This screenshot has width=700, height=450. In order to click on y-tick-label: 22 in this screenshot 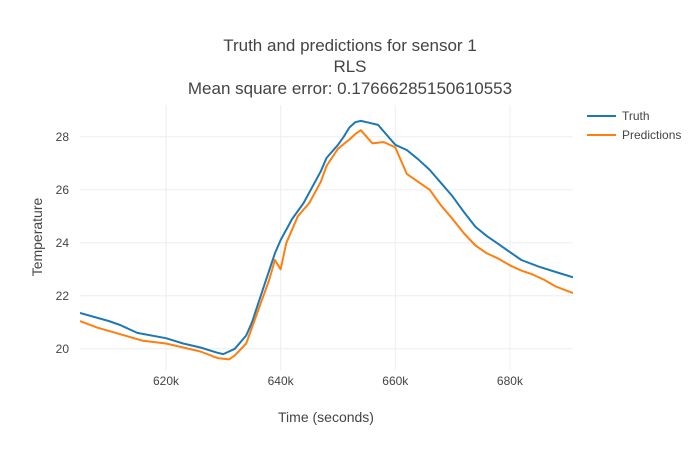, I will do `click(63, 296)`.